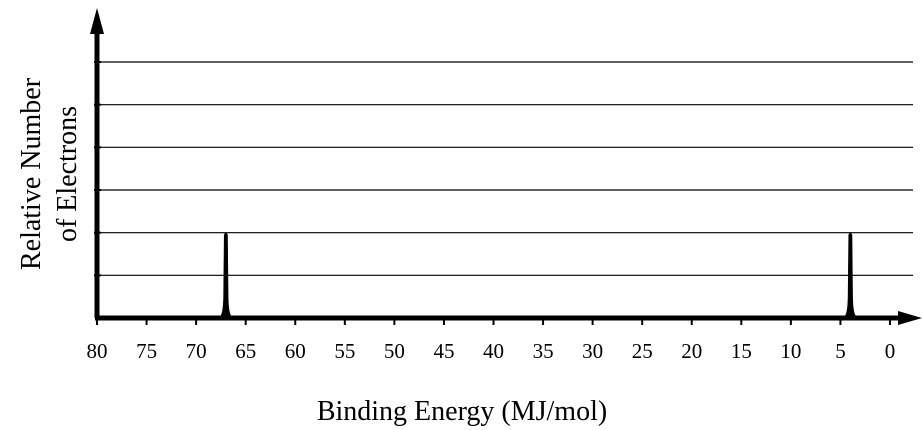 This screenshot has height=430, width=923. Describe the element at coordinates (295, 351) in the screenshot. I see `x-tick-label-60: 60` at that location.